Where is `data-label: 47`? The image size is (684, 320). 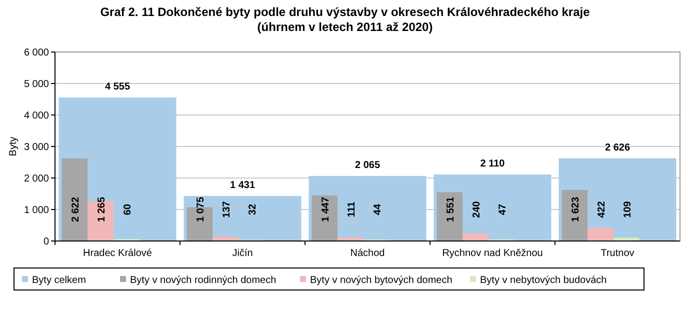
data-label: 47 is located at coordinates (502, 210).